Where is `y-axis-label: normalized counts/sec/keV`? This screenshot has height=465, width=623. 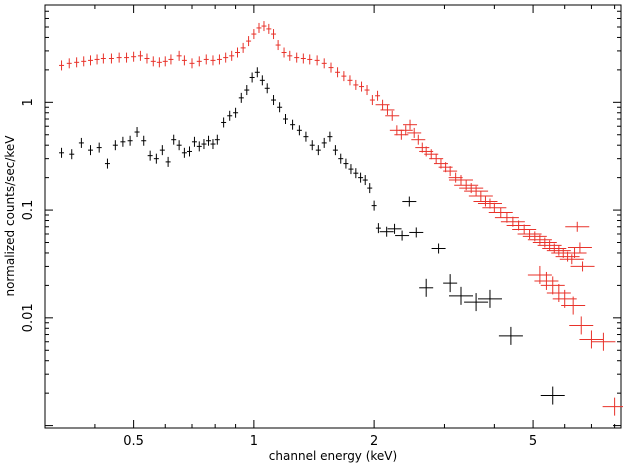
y-axis-label: normalized counts/sec/keV is located at coordinates (10, 216).